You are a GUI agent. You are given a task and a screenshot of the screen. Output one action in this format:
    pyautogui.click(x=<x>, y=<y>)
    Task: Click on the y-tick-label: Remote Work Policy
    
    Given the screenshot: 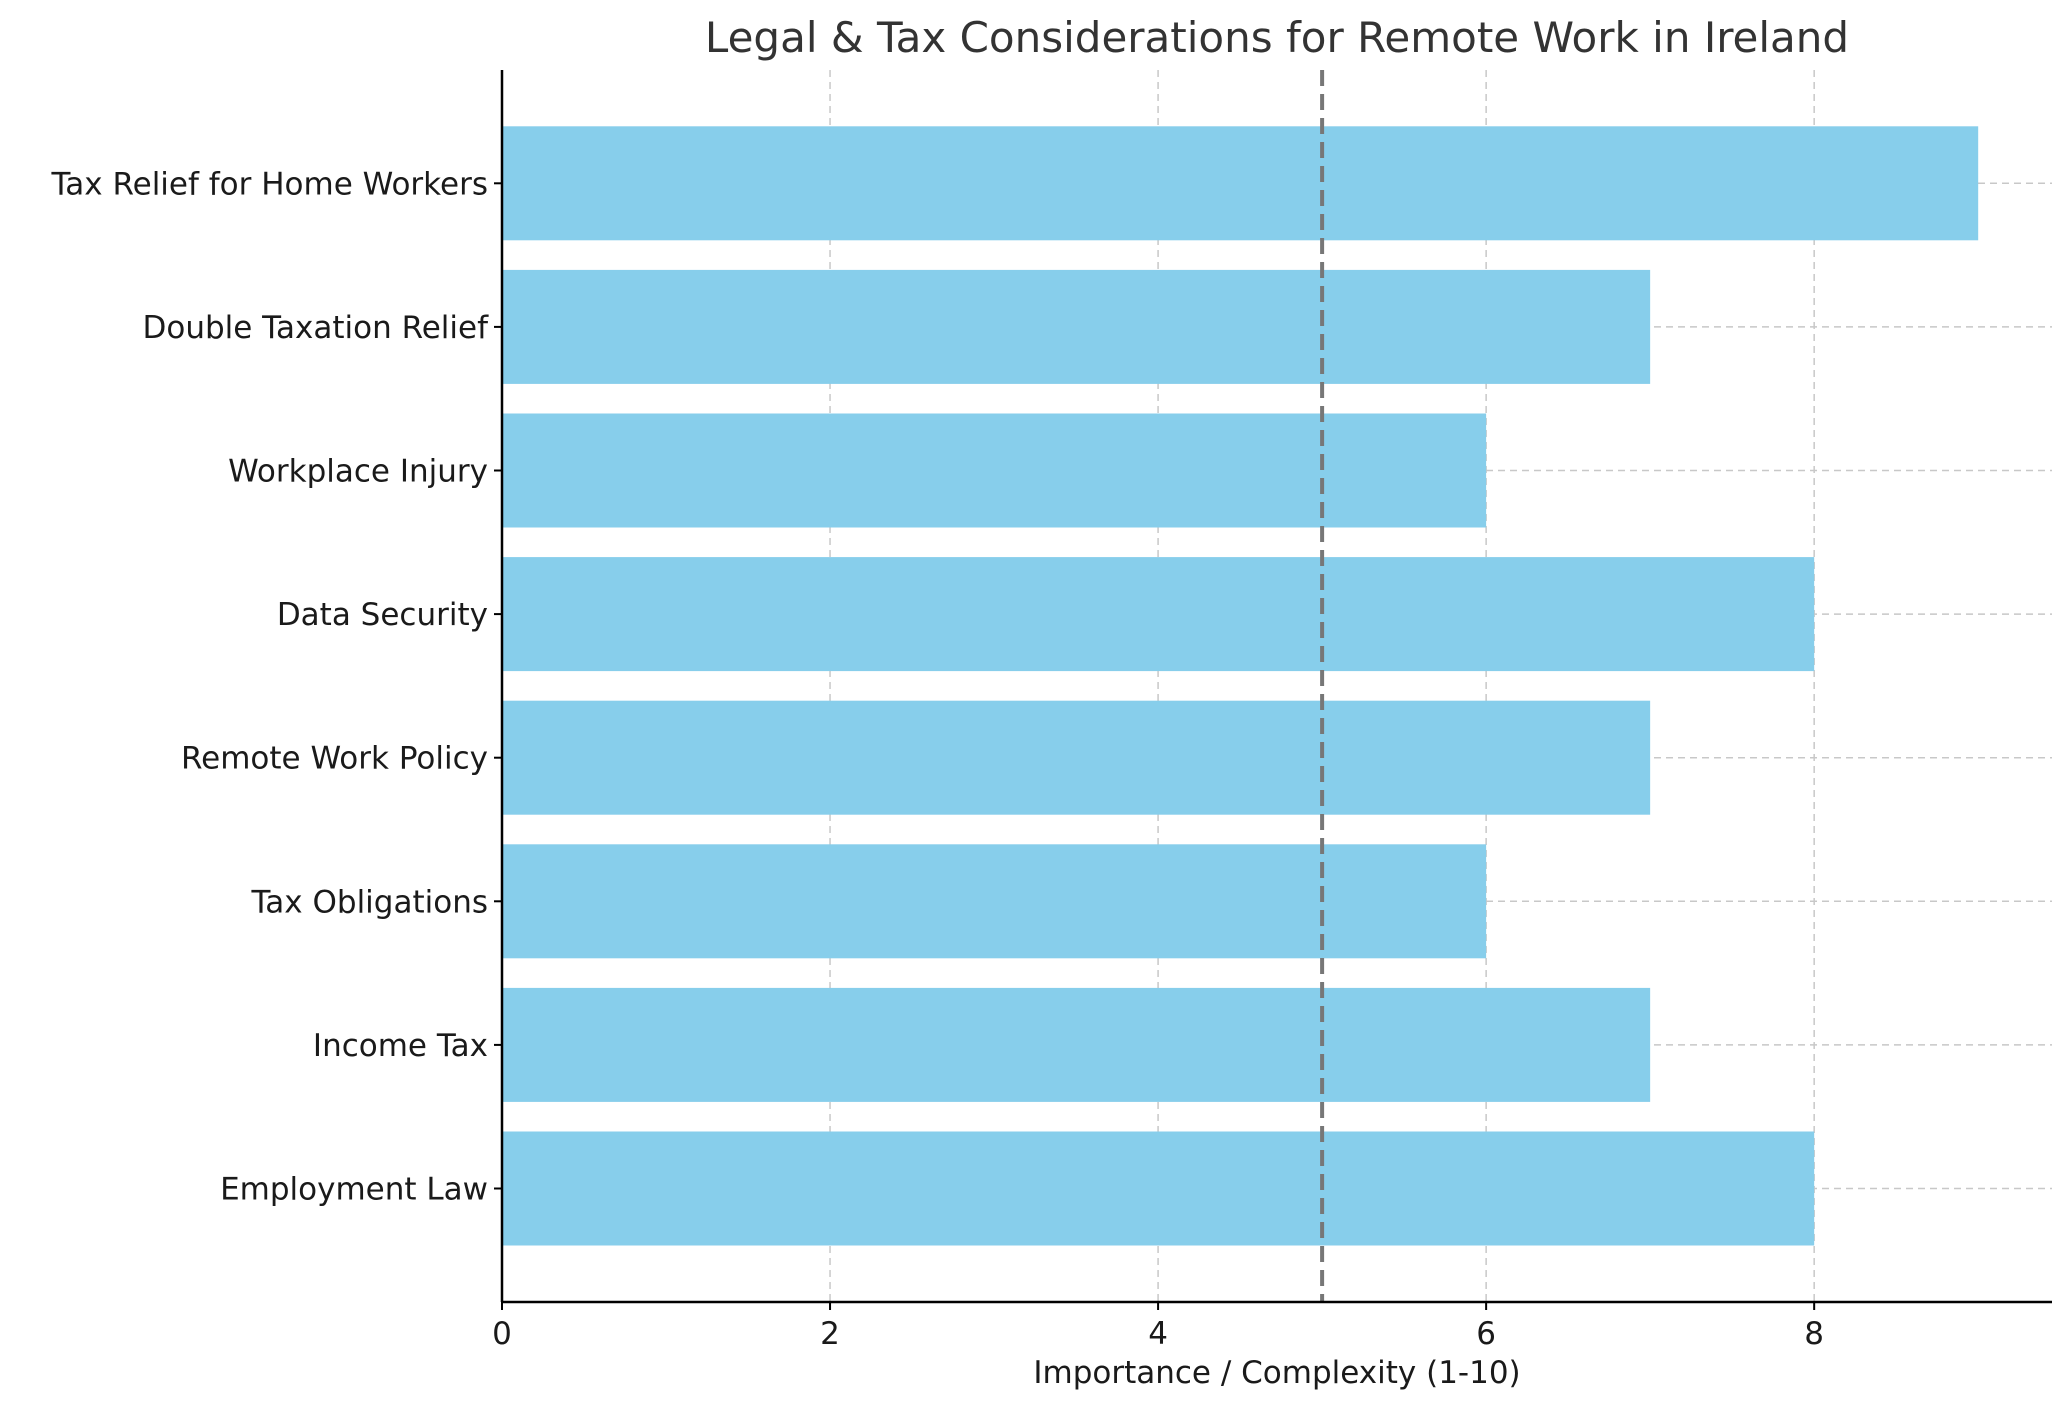 What is the action you would take?
    pyautogui.click(x=334, y=759)
    